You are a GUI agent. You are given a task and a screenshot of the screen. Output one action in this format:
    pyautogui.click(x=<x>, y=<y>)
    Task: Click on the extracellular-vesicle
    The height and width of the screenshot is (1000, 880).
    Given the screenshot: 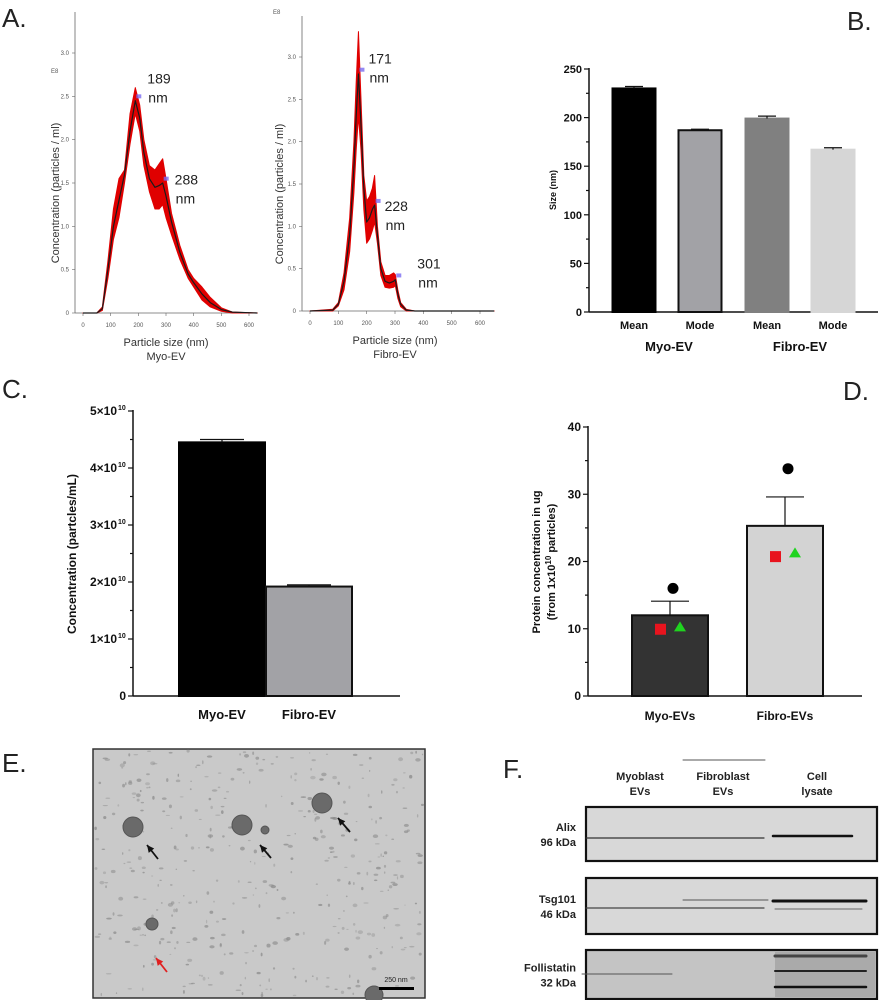 What is the action you would take?
    pyautogui.click(x=265, y=830)
    